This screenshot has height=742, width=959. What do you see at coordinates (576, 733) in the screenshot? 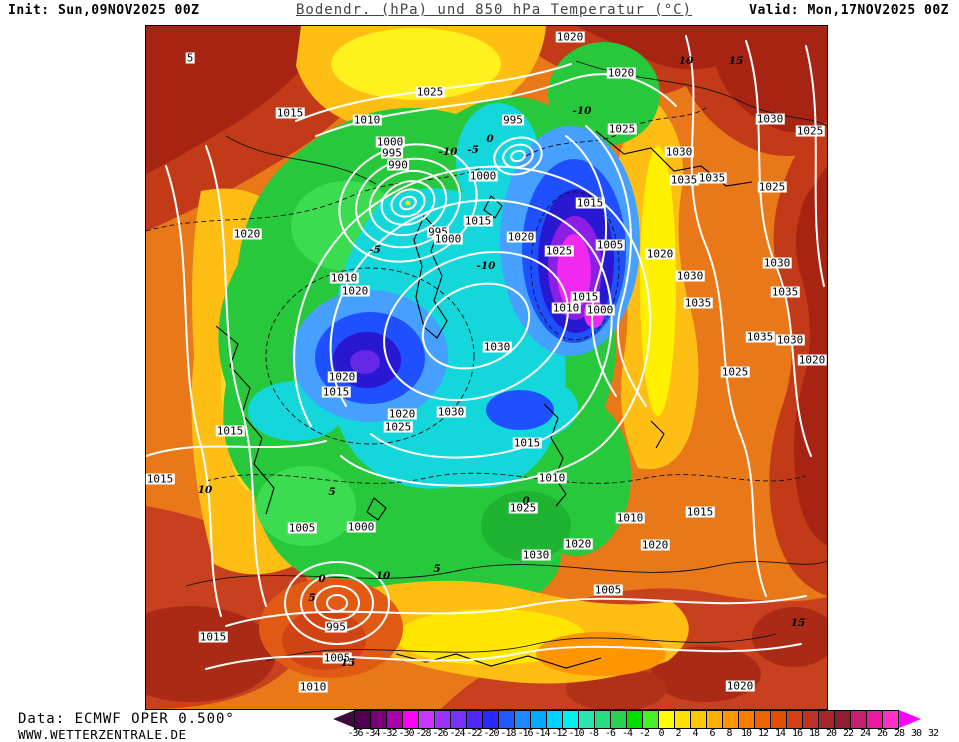
I see `colorbar-tick-label: -10` at bounding box center [576, 733].